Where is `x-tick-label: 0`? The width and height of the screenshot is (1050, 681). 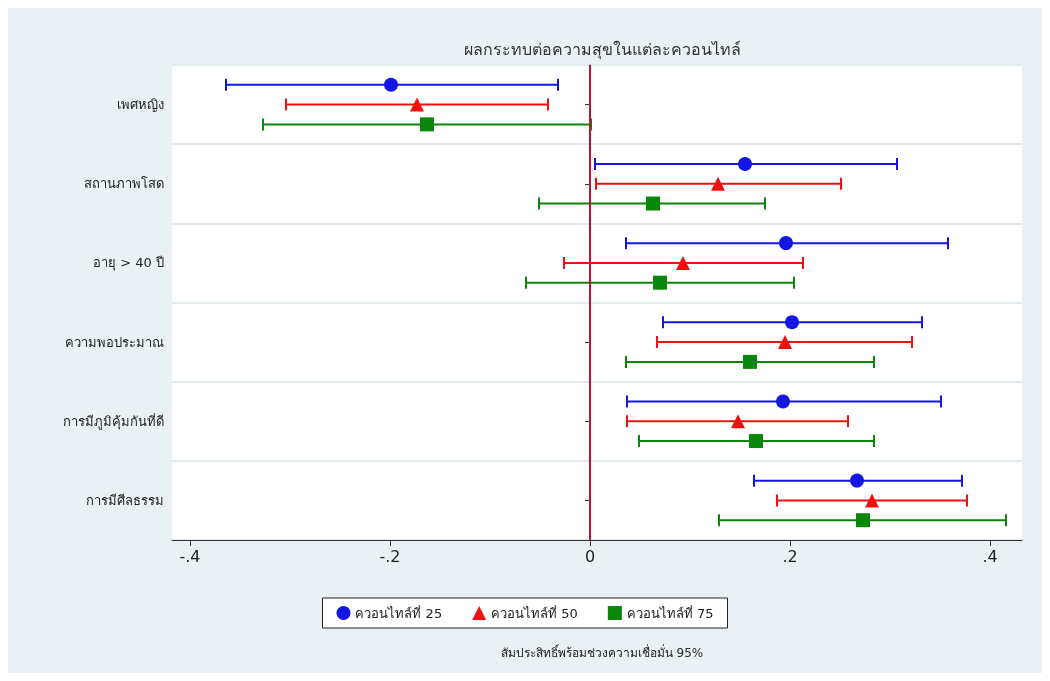
x-tick-label: 0 is located at coordinates (590, 556).